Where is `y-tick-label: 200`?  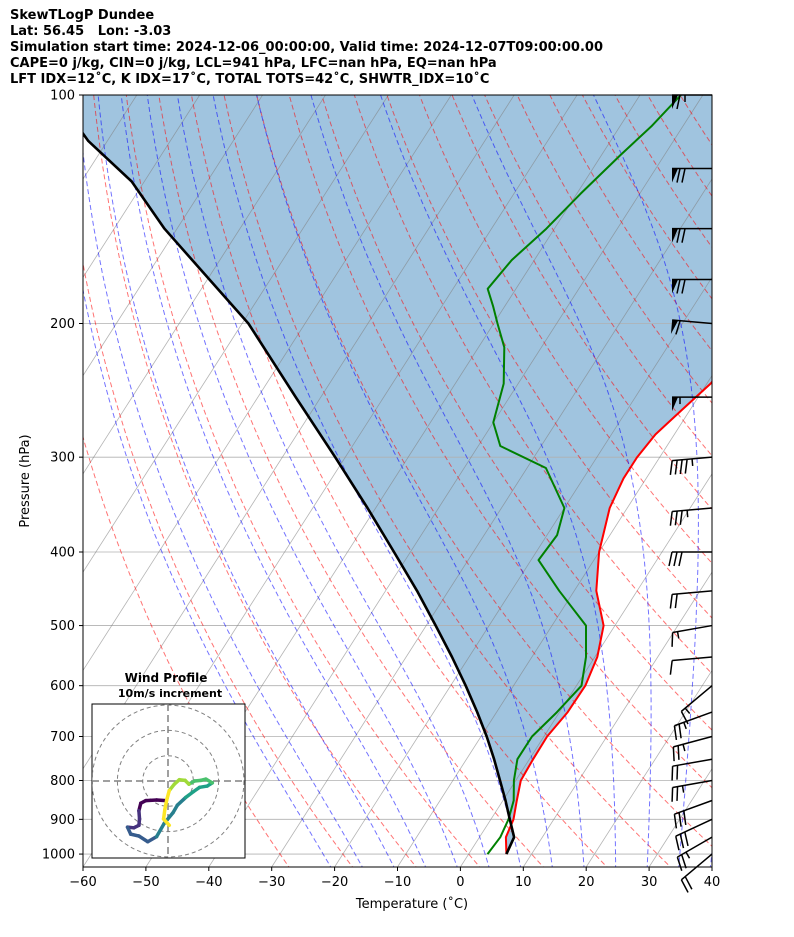 y-tick-label: 200 is located at coordinates (62, 324).